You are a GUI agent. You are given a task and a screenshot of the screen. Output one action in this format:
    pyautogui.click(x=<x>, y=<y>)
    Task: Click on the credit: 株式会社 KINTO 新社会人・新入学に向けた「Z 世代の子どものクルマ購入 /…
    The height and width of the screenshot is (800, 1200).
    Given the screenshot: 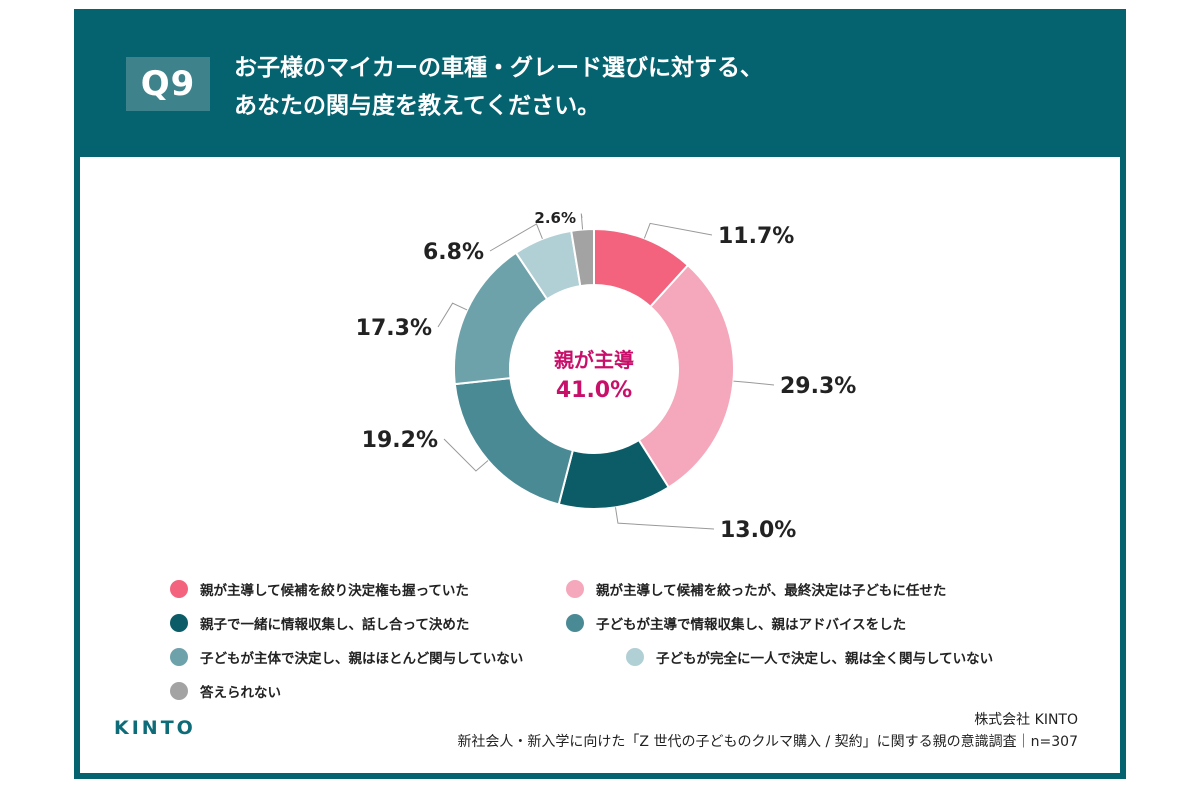 What is the action you would take?
    pyautogui.click(x=767, y=731)
    